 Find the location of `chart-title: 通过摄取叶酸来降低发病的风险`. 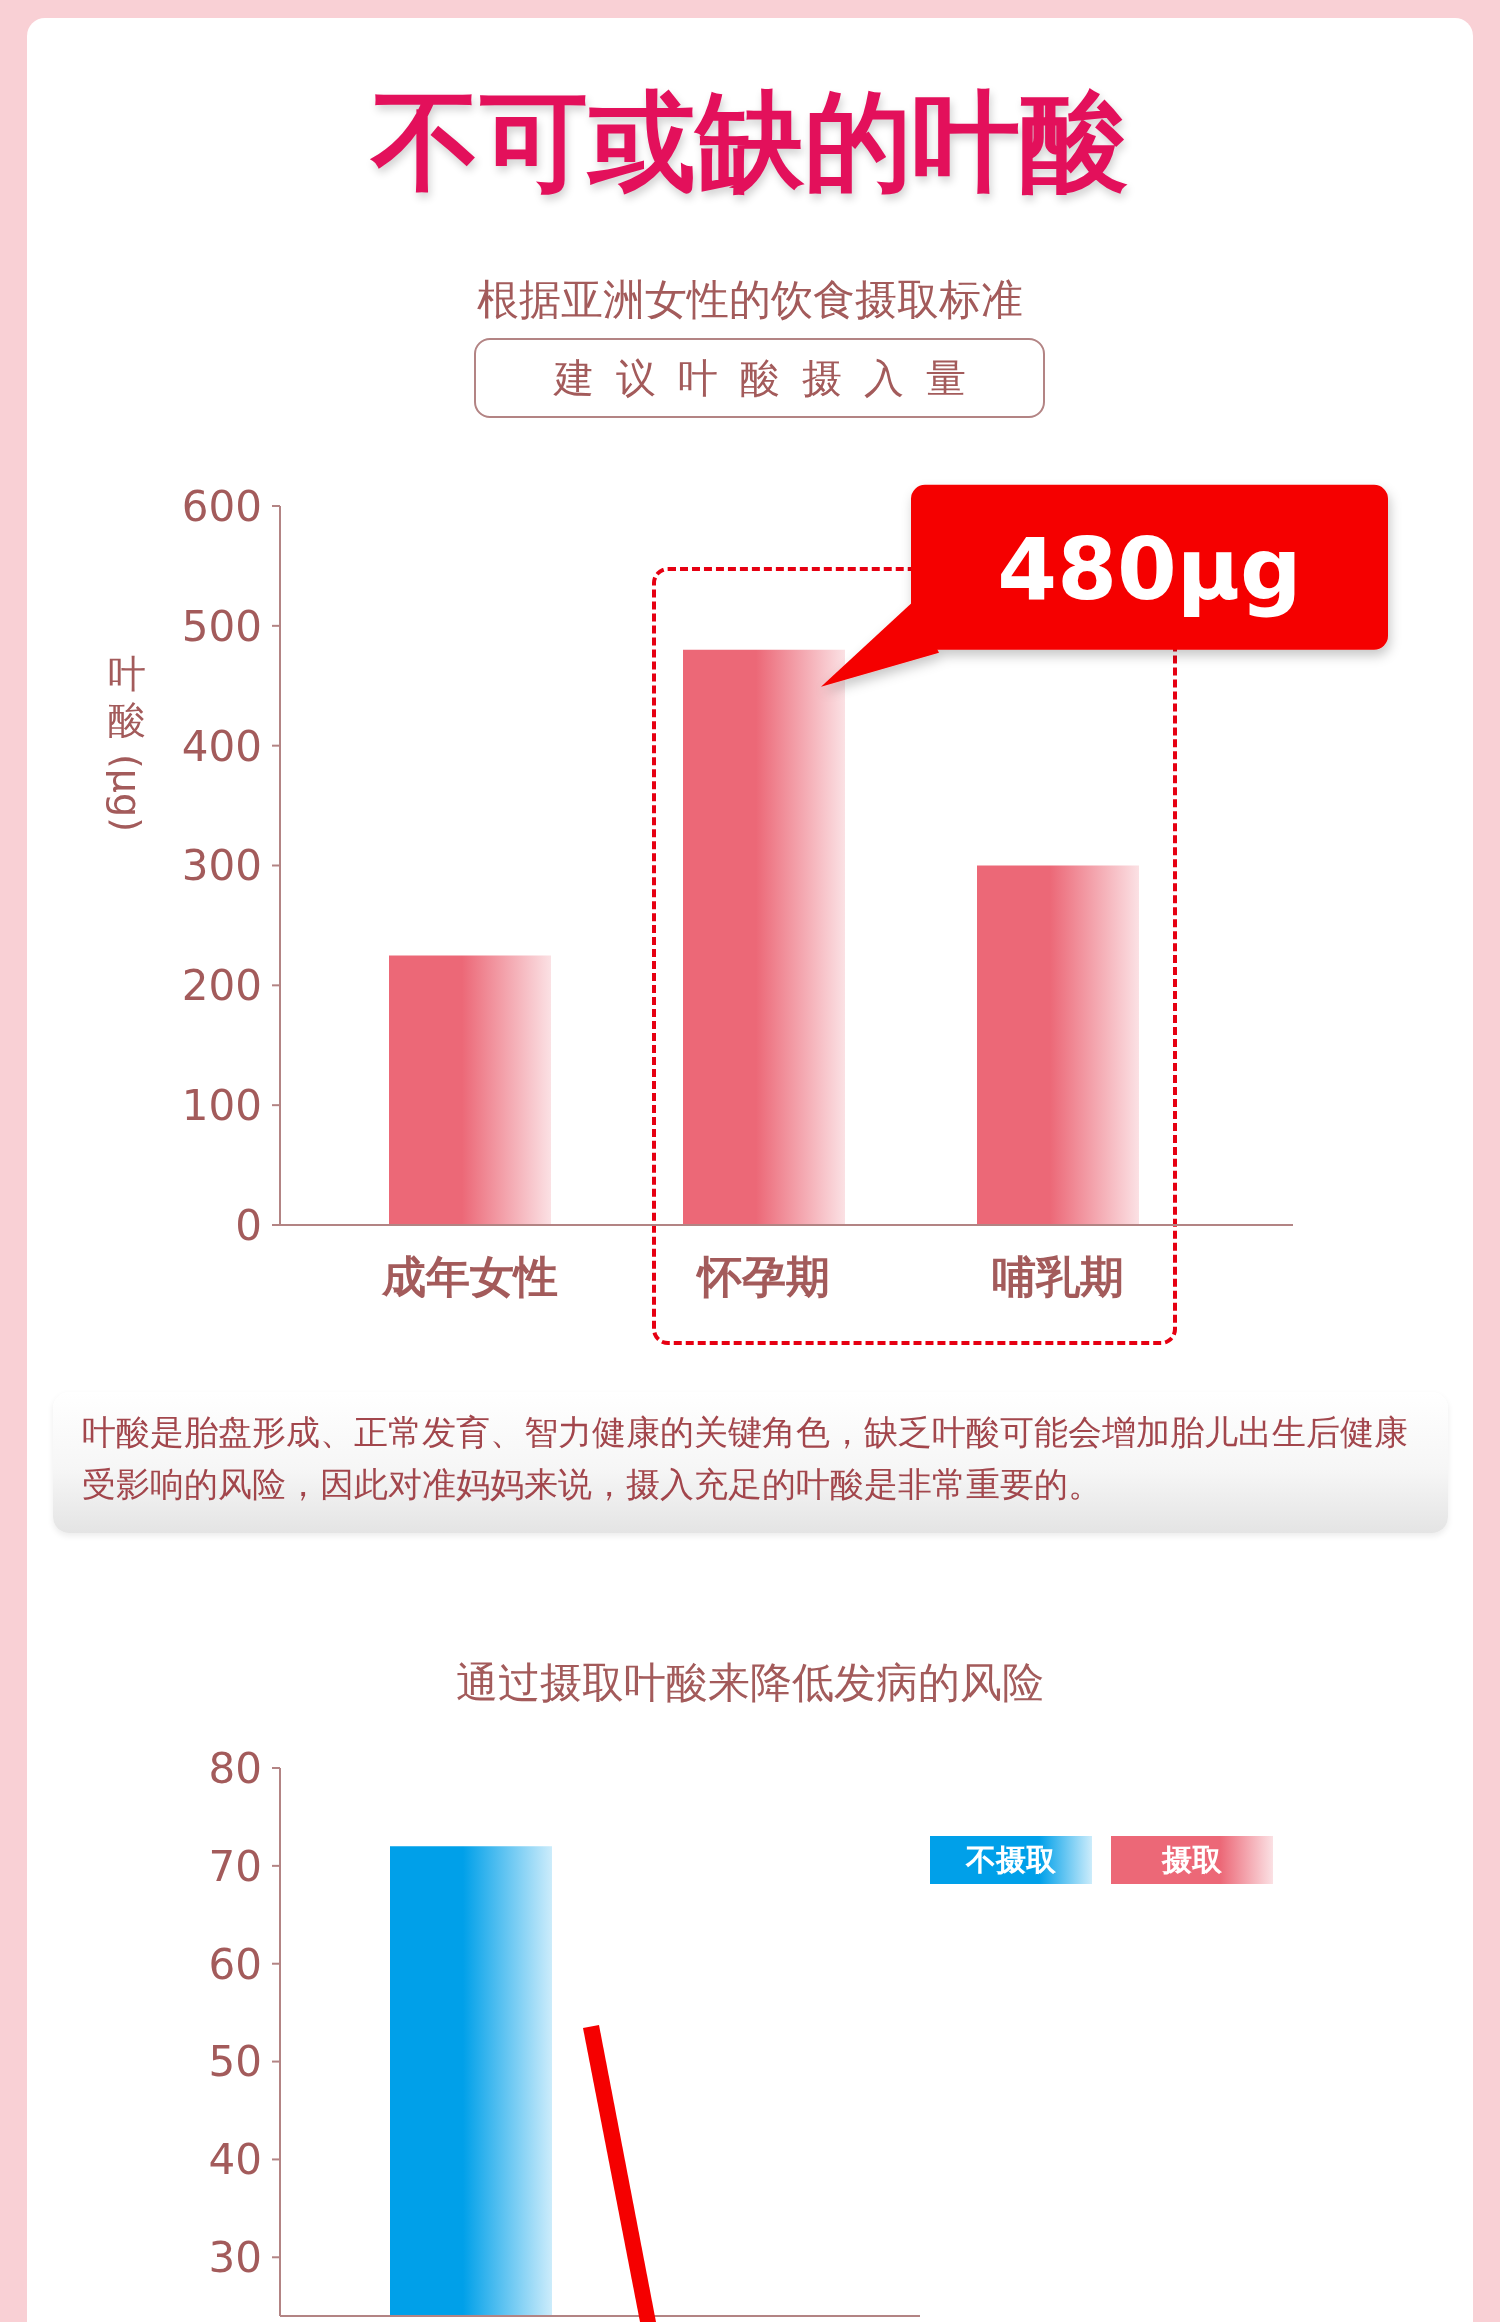

chart-title: 通过摄取叶酸来降低发病的风险 is located at coordinates (750, 1682).